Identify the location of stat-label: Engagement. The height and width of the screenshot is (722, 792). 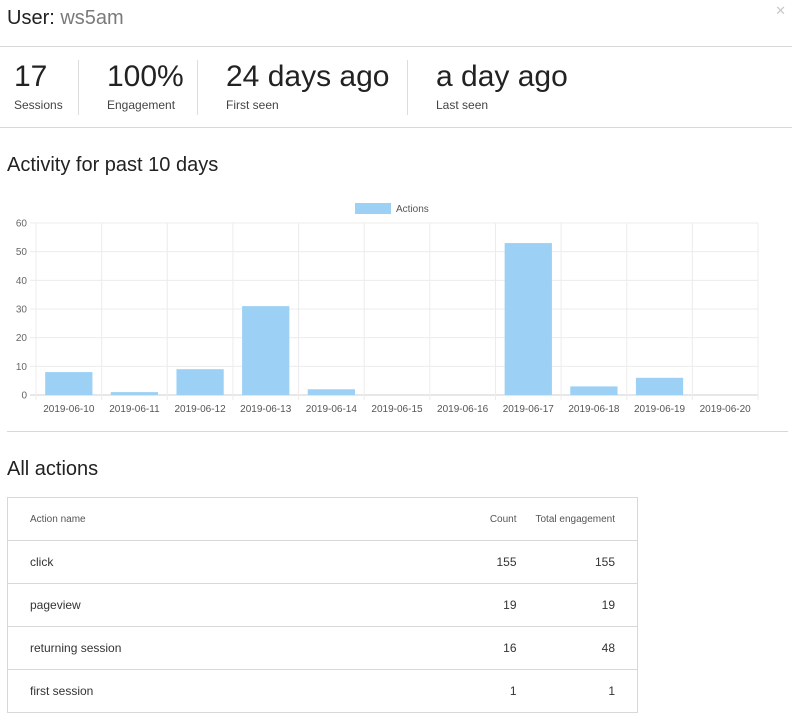
(141, 105).